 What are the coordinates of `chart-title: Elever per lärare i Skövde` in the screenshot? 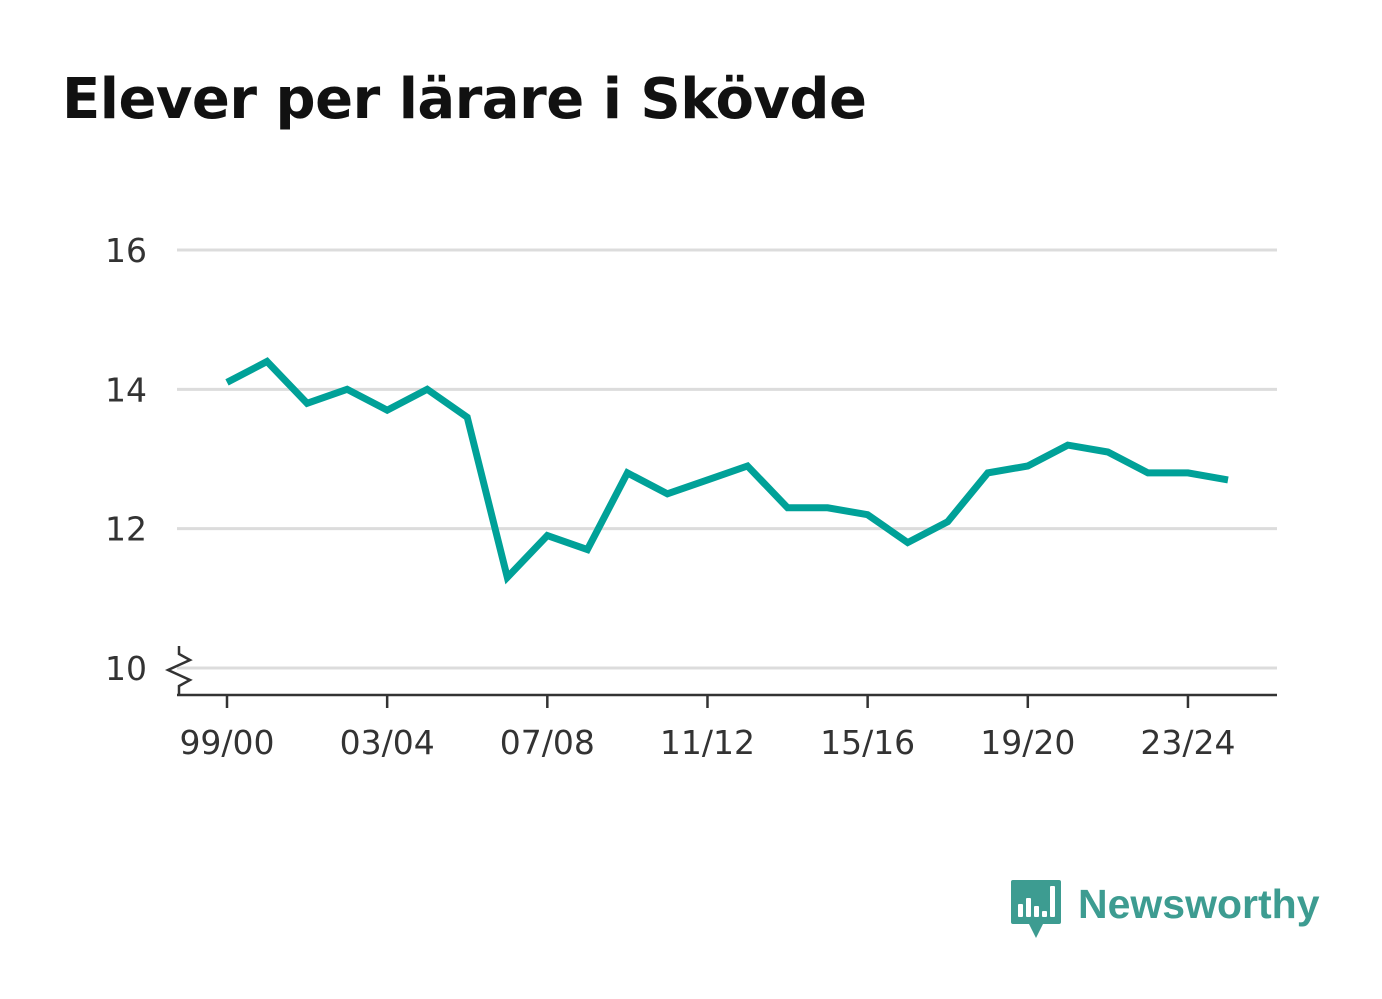 It's located at (464, 99).